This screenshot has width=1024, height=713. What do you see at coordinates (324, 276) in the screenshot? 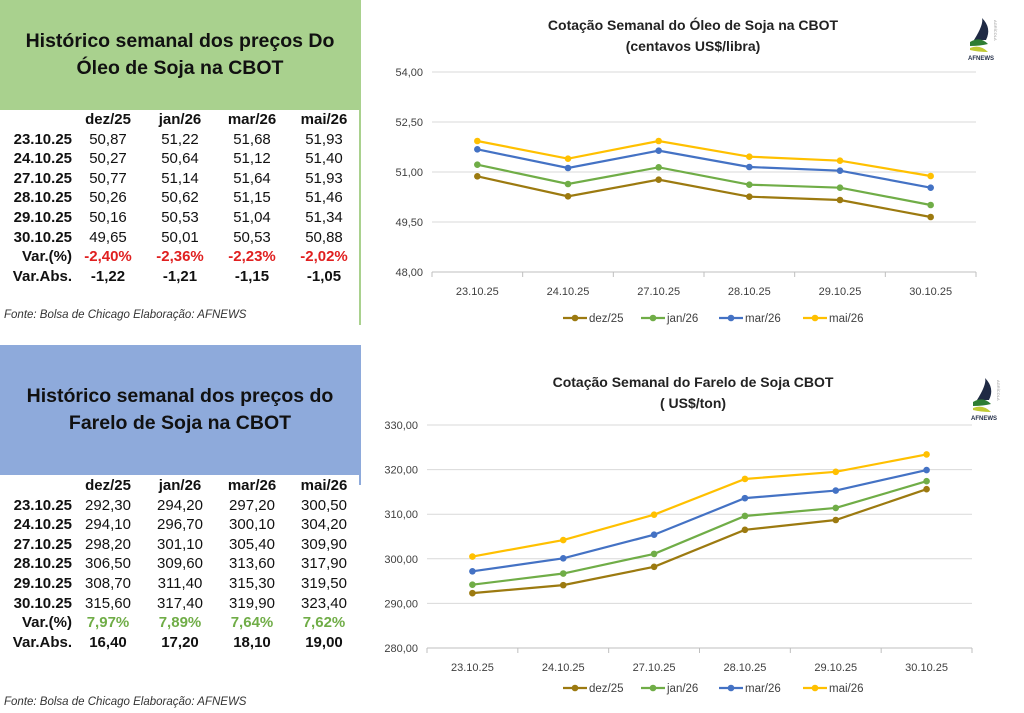
I see `var-abs-cell: -1,05` at bounding box center [324, 276].